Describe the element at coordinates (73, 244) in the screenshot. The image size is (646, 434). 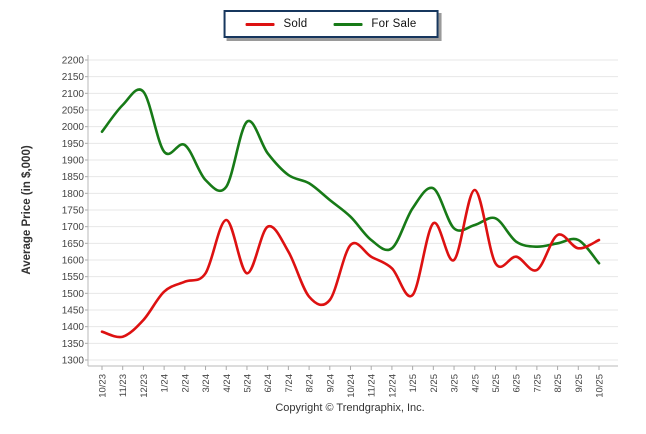
I see `y-tick-label: 1650` at that location.